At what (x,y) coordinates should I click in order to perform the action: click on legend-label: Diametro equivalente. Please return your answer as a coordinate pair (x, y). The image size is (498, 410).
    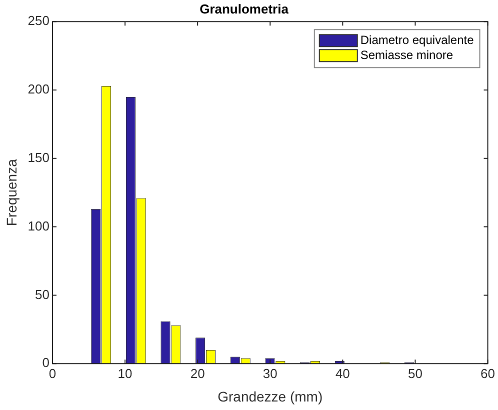
    Looking at the image, I should click on (417, 39).